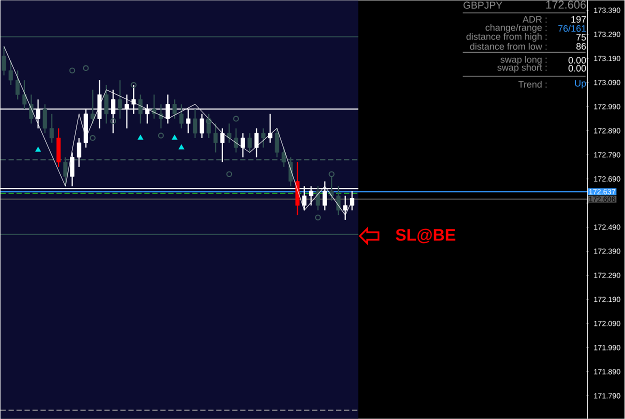 This screenshot has height=419, width=625. Describe the element at coordinates (532, 84) in the screenshot. I see `annotation: Trend :` at that location.